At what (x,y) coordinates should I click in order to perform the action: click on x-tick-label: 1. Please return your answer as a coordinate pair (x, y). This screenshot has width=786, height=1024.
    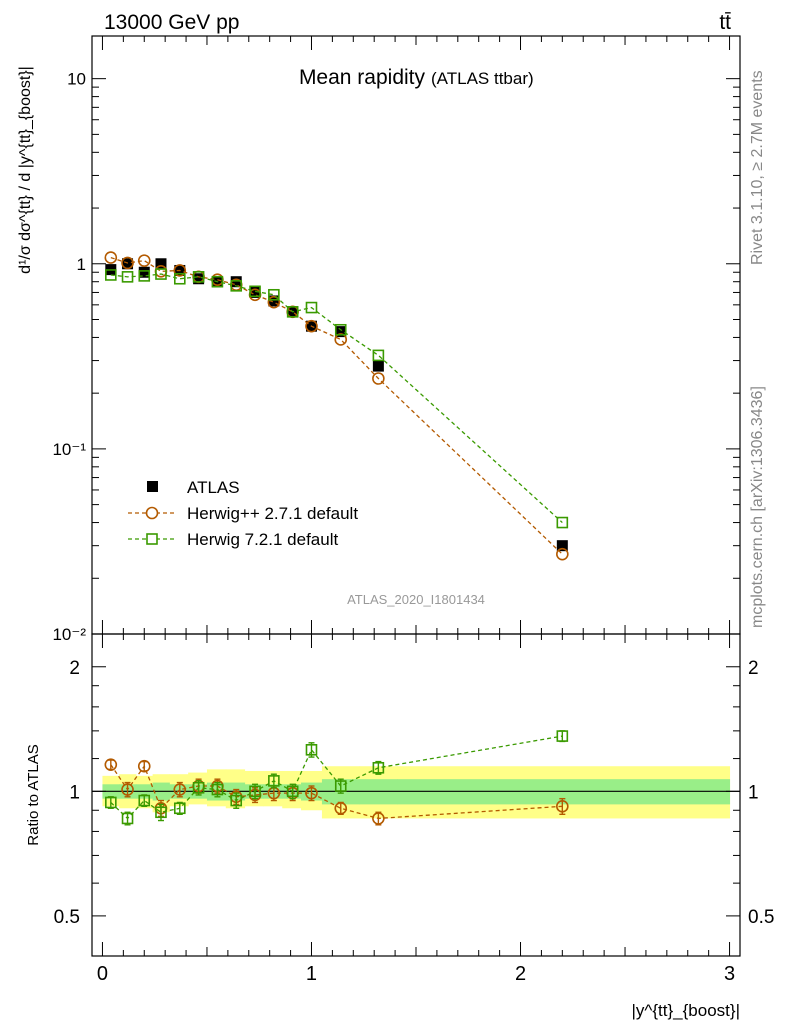
    Looking at the image, I should click on (311, 974).